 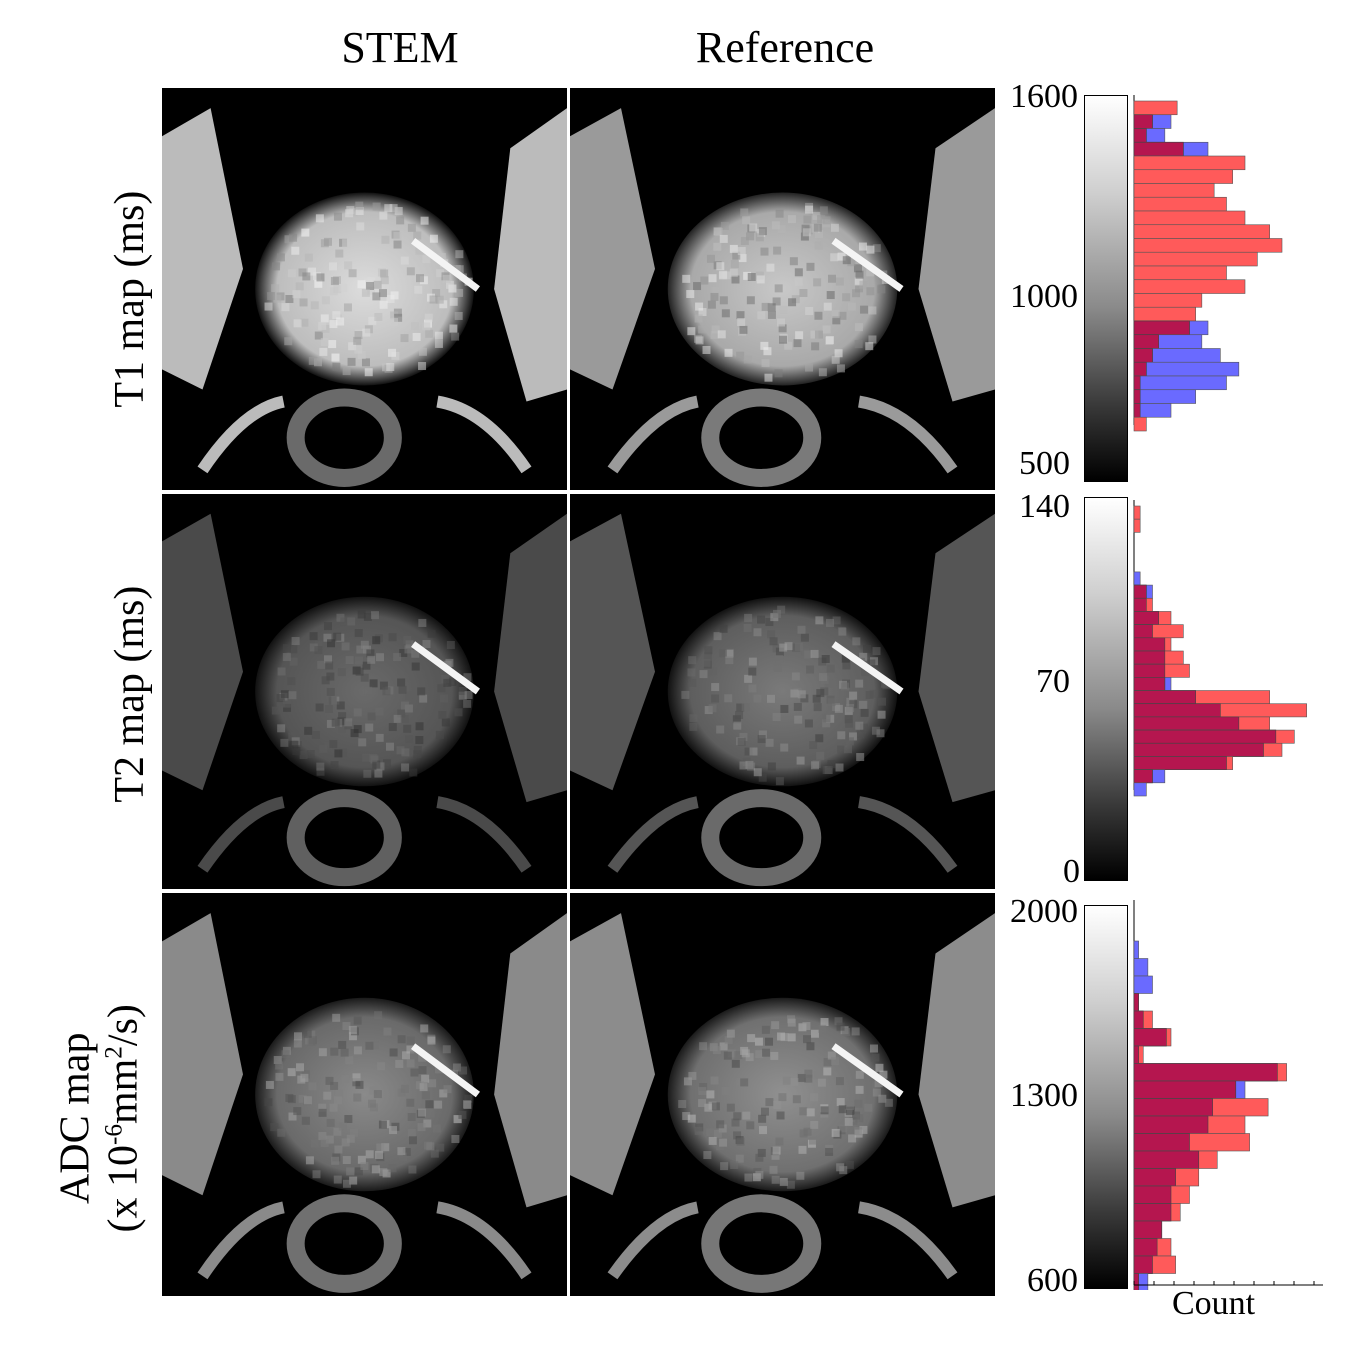 What do you see at coordinates (1189, 286) in the screenshot?
I see `hist-bar-red` at bounding box center [1189, 286].